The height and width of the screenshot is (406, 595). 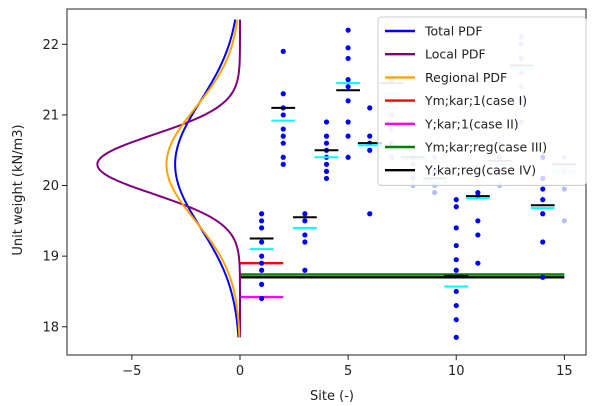 I want to click on x-tick-label-10: 10, so click(x=456, y=371).